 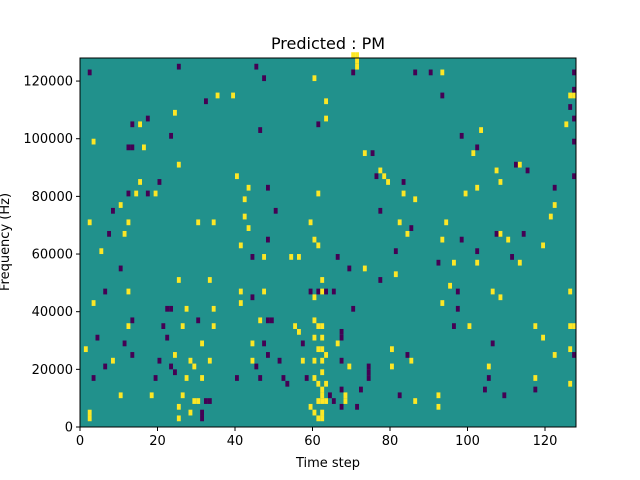 I want to click on y-tick-label: 40000, so click(x=52, y=312).